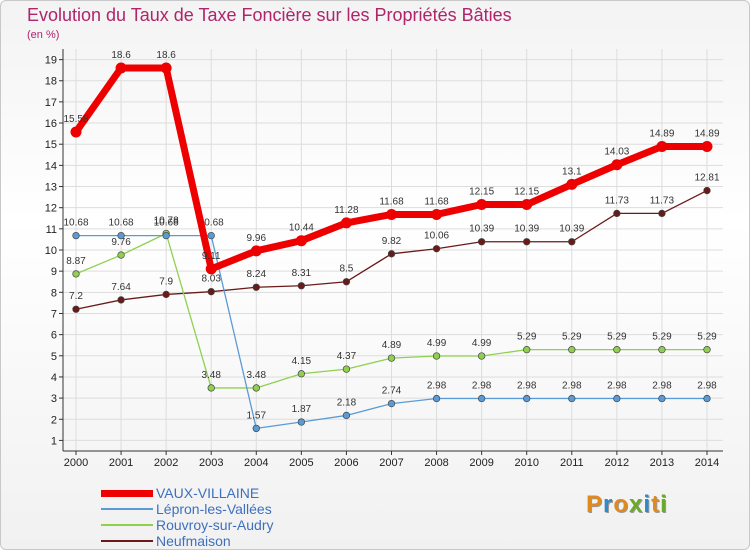 Image resolution: width=750 pixels, height=550 pixels. What do you see at coordinates (54, 420) in the screenshot?
I see `y-tick-label: 2` at bounding box center [54, 420].